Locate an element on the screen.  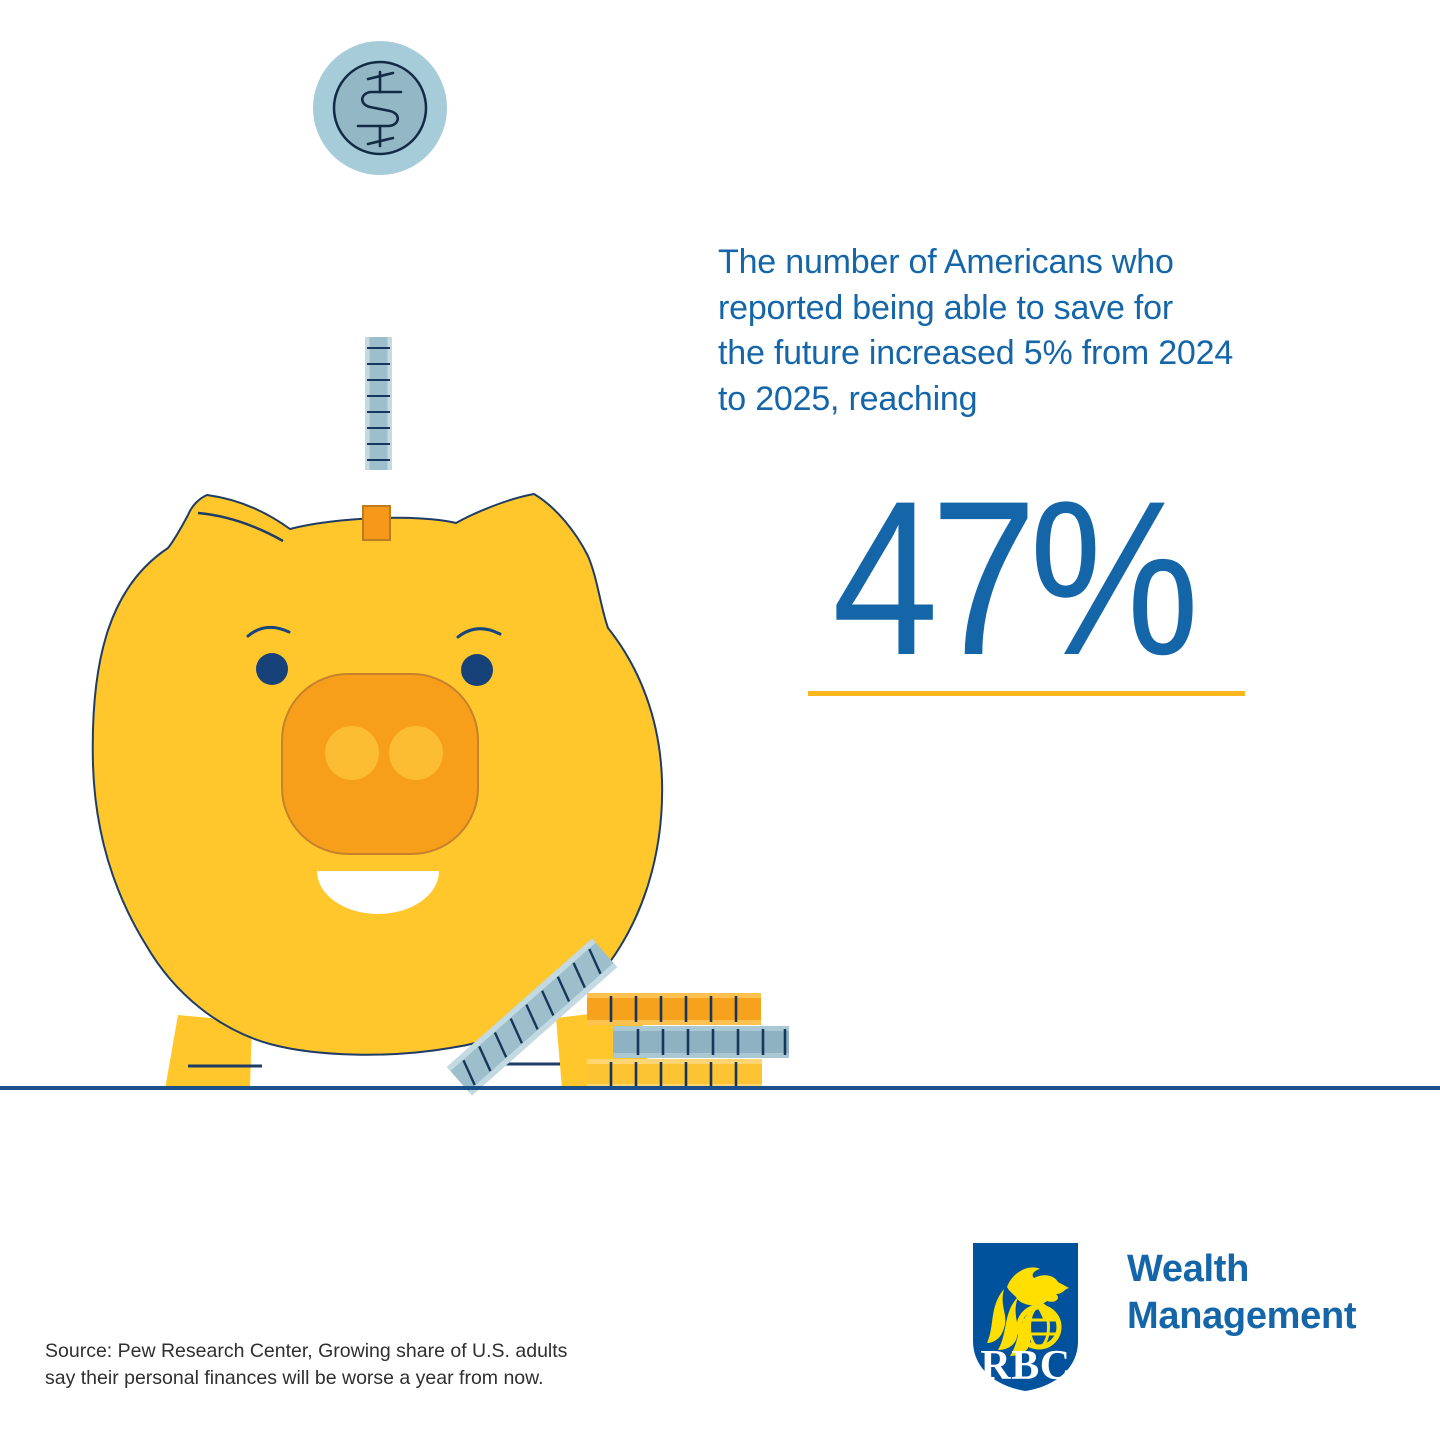
pig-left-eye is located at coordinates (272, 669).